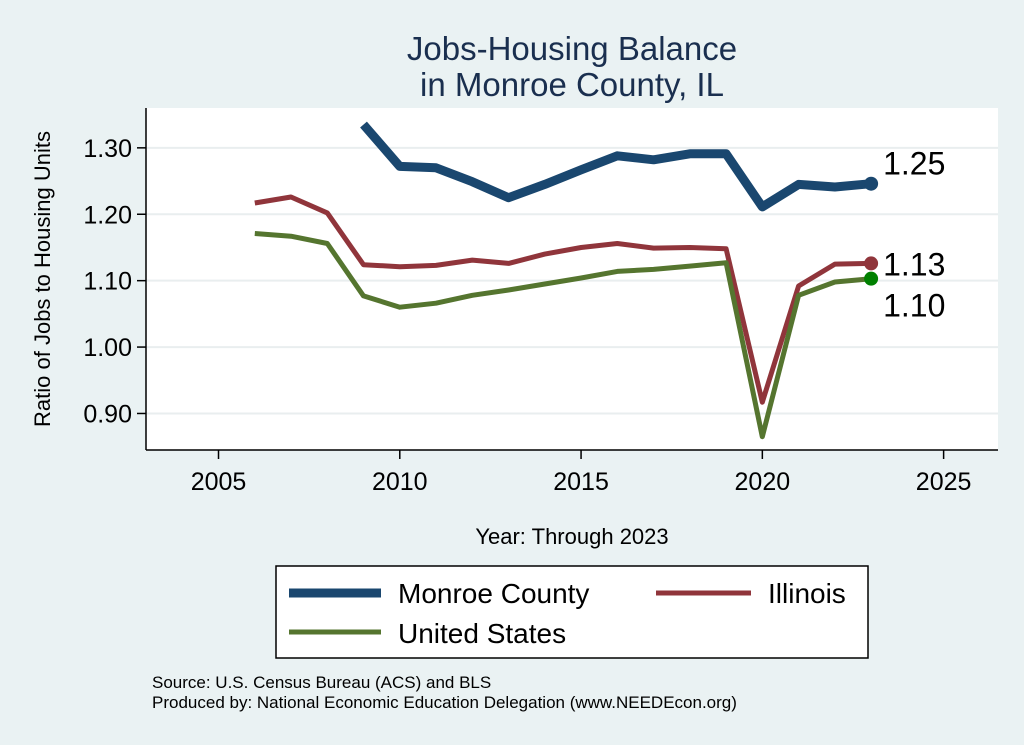  What do you see at coordinates (571, 536) in the screenshot?
I see `x-axis-label: Year: Through 2023` at bounding box center [571, 536].